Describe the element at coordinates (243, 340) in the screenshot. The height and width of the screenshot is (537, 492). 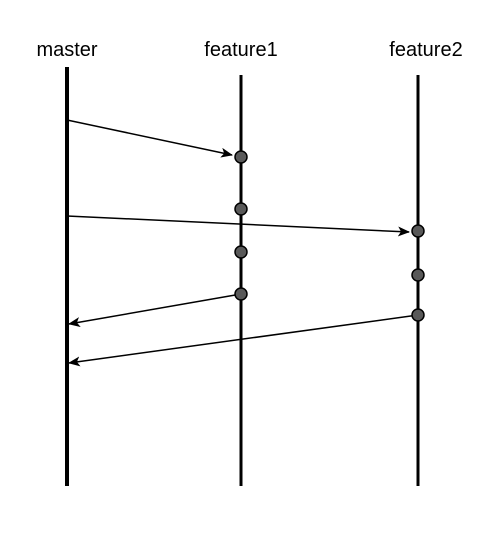
I see `arrow-feature2-merge-to-master` at that location.